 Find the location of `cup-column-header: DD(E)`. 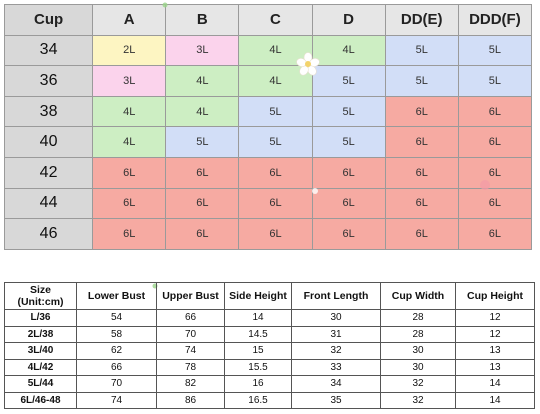

cup-column-header: DD(E) is located at coordinates (421, 20).